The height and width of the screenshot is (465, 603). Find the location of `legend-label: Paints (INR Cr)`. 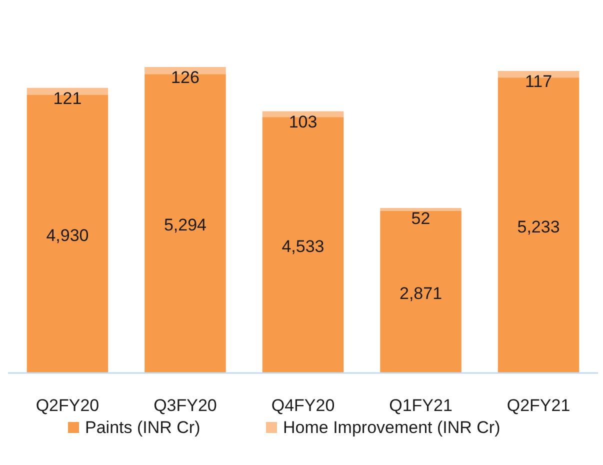

legend-label: Paints (INR Cr) is located at coordinates (142, 427).